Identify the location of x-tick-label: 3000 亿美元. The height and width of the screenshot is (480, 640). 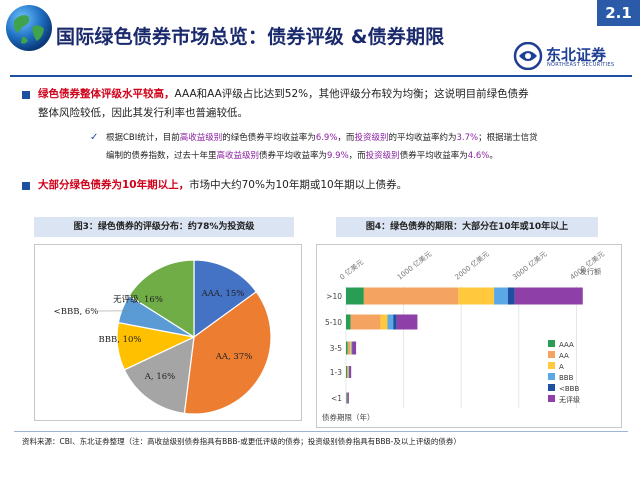
(530, 265).